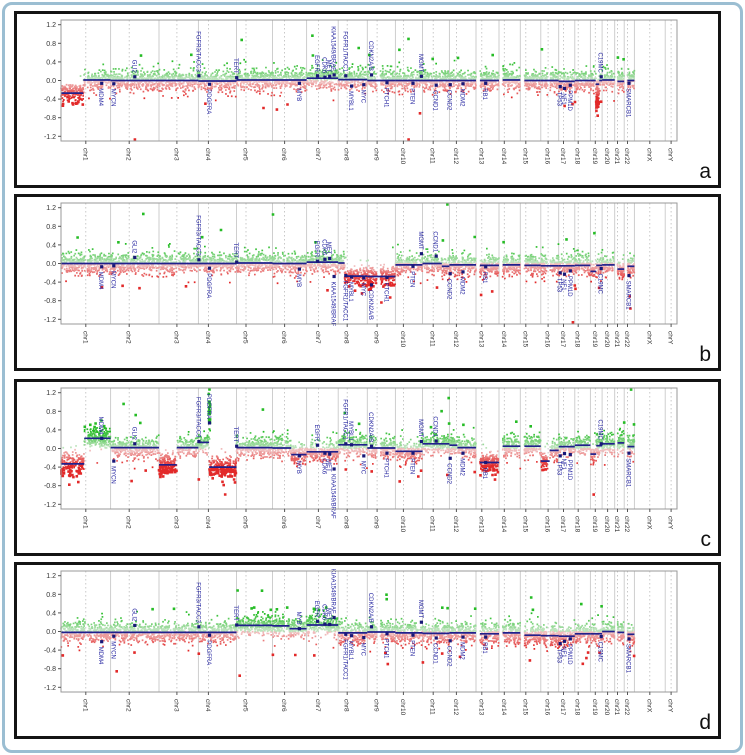 The width and height of the screenshot is (745, 755). What do you see at coordinates (503, 156) in the screenshot?
I see `chromosome-label: chr14` at bounding box center [503, 156].